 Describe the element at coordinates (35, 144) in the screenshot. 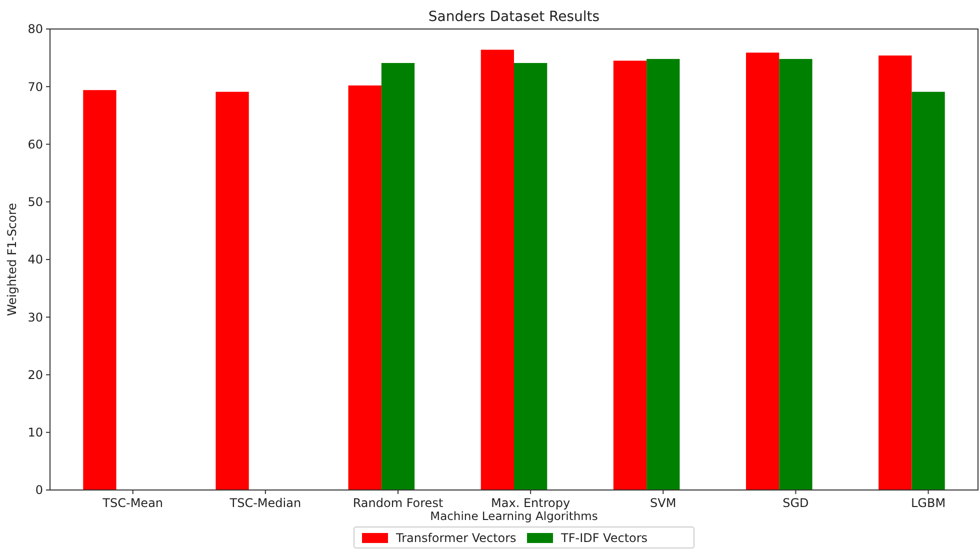

I see `y-tick-label: 60` at that location.